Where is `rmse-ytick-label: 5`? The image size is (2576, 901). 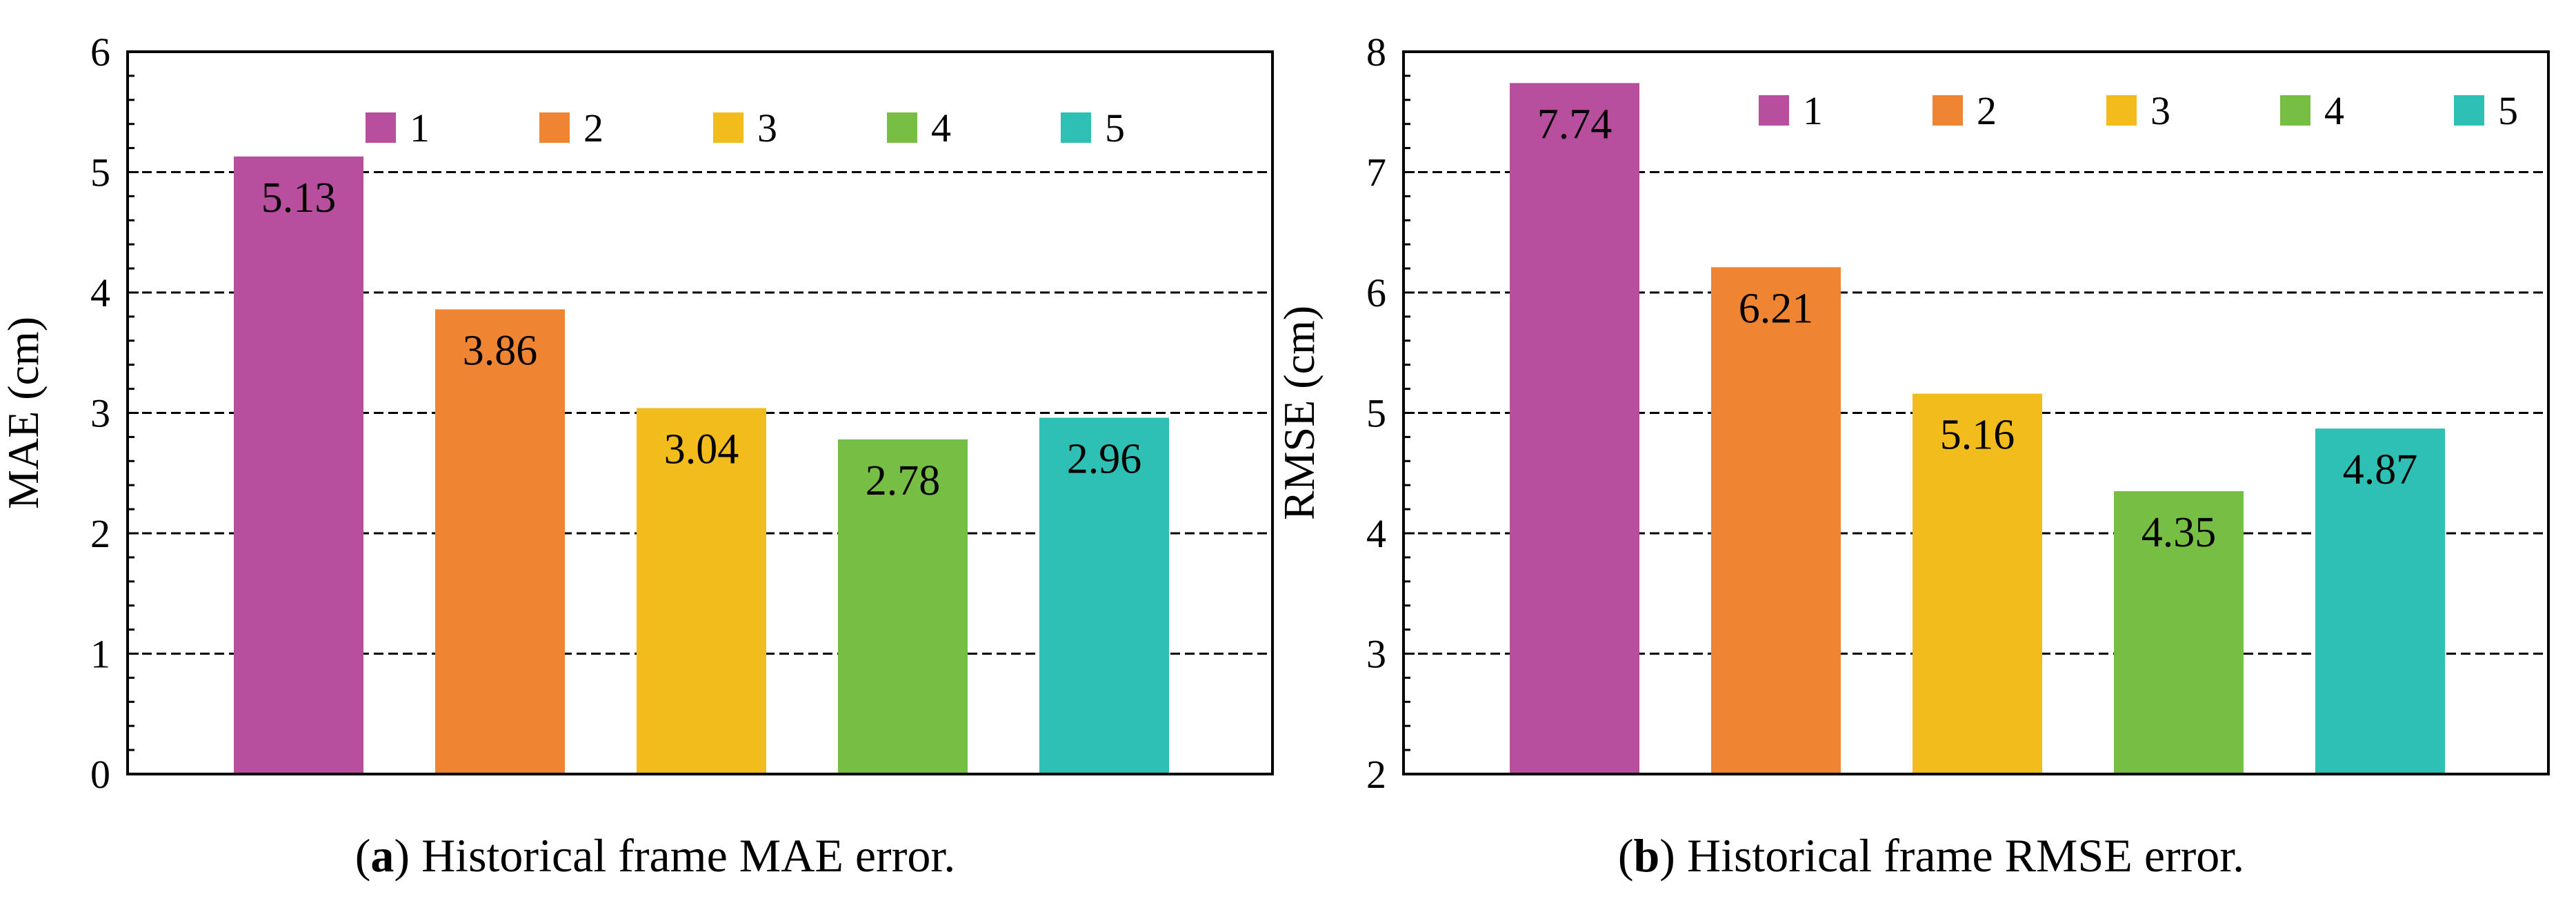
rmse-ytick-label: 5 is located at coordinates (1376, 413).